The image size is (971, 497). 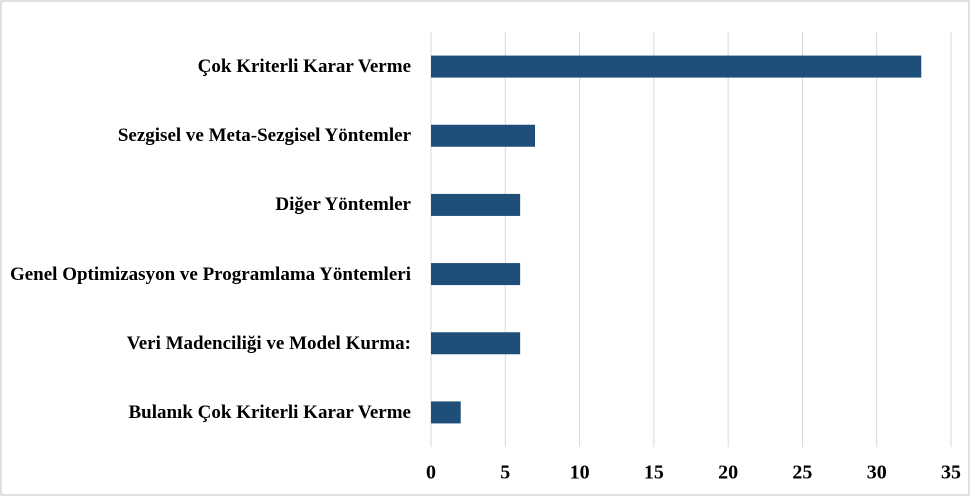 What do you see at coordinates (505, 473) in the screenshot?
I see `x-tick-label: 5` at bounding box center [505, 473].